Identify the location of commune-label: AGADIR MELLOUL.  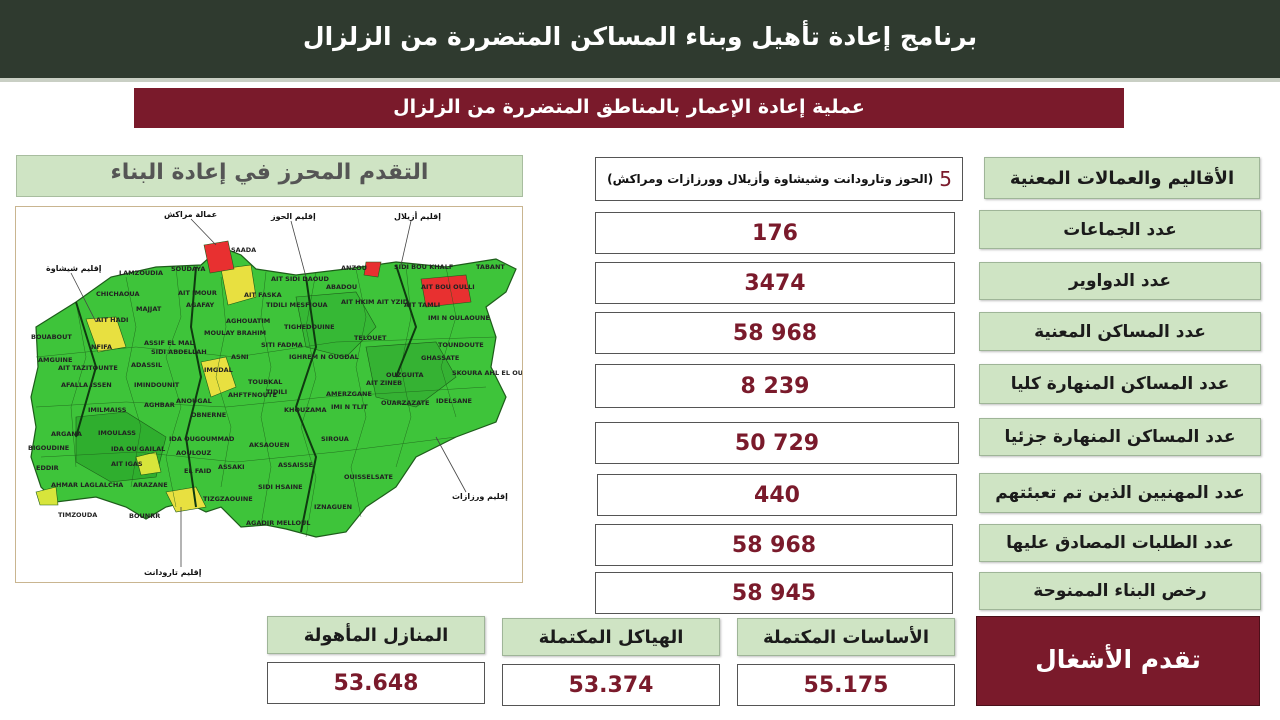
(278, 523).